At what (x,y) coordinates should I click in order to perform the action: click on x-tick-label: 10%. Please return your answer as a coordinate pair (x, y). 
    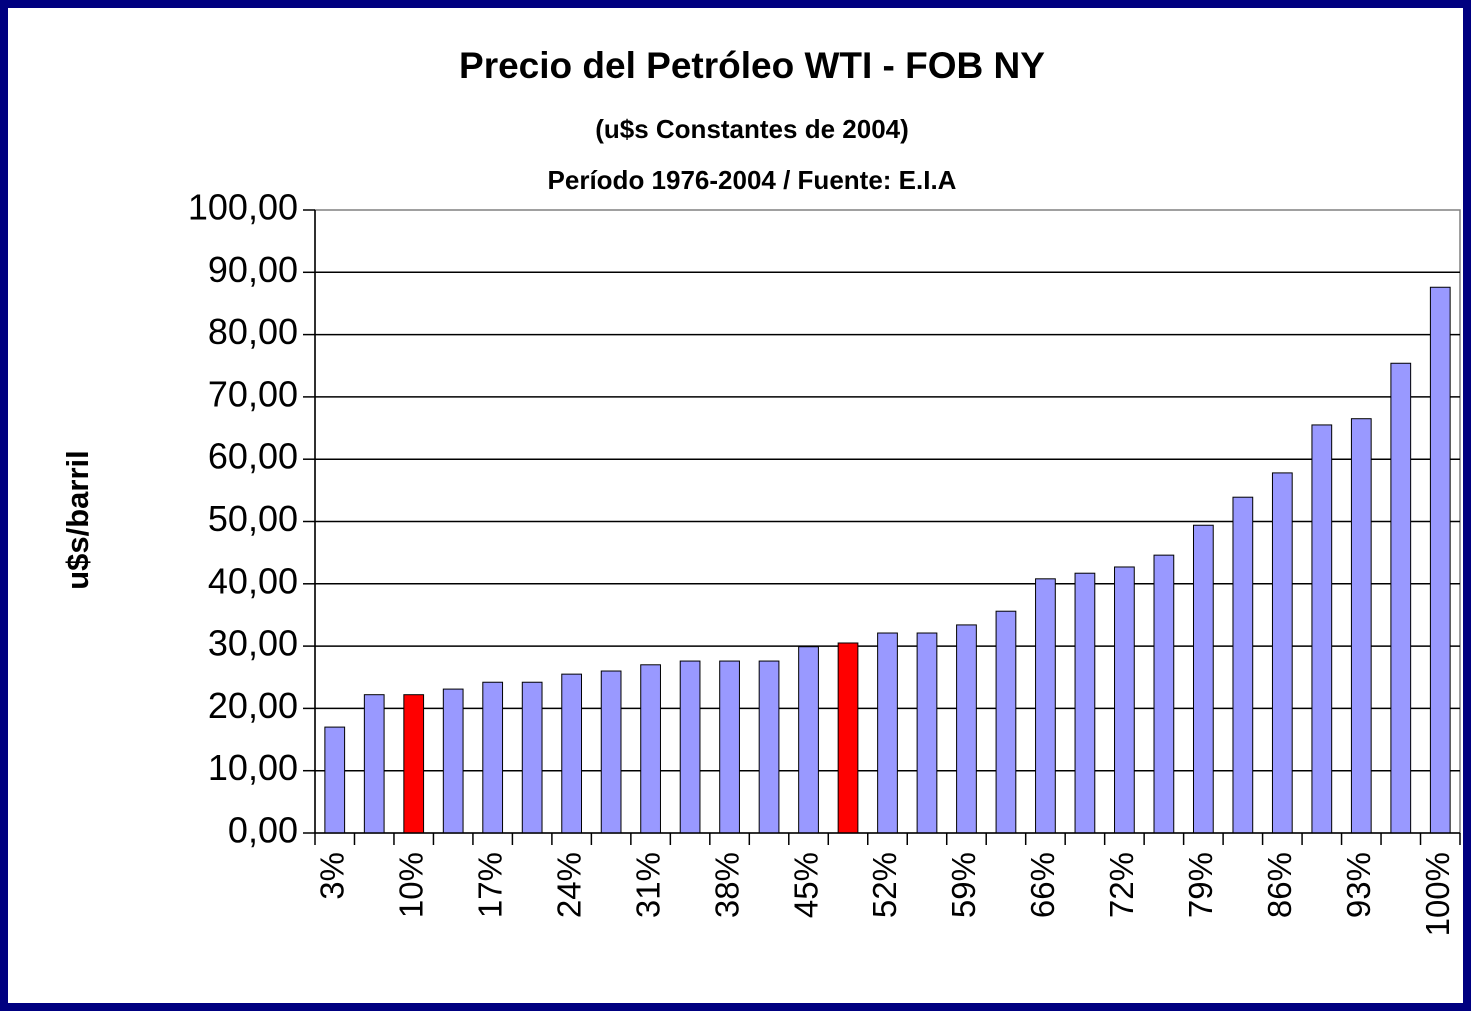
    Looking at the image, I should click on (410, 885).